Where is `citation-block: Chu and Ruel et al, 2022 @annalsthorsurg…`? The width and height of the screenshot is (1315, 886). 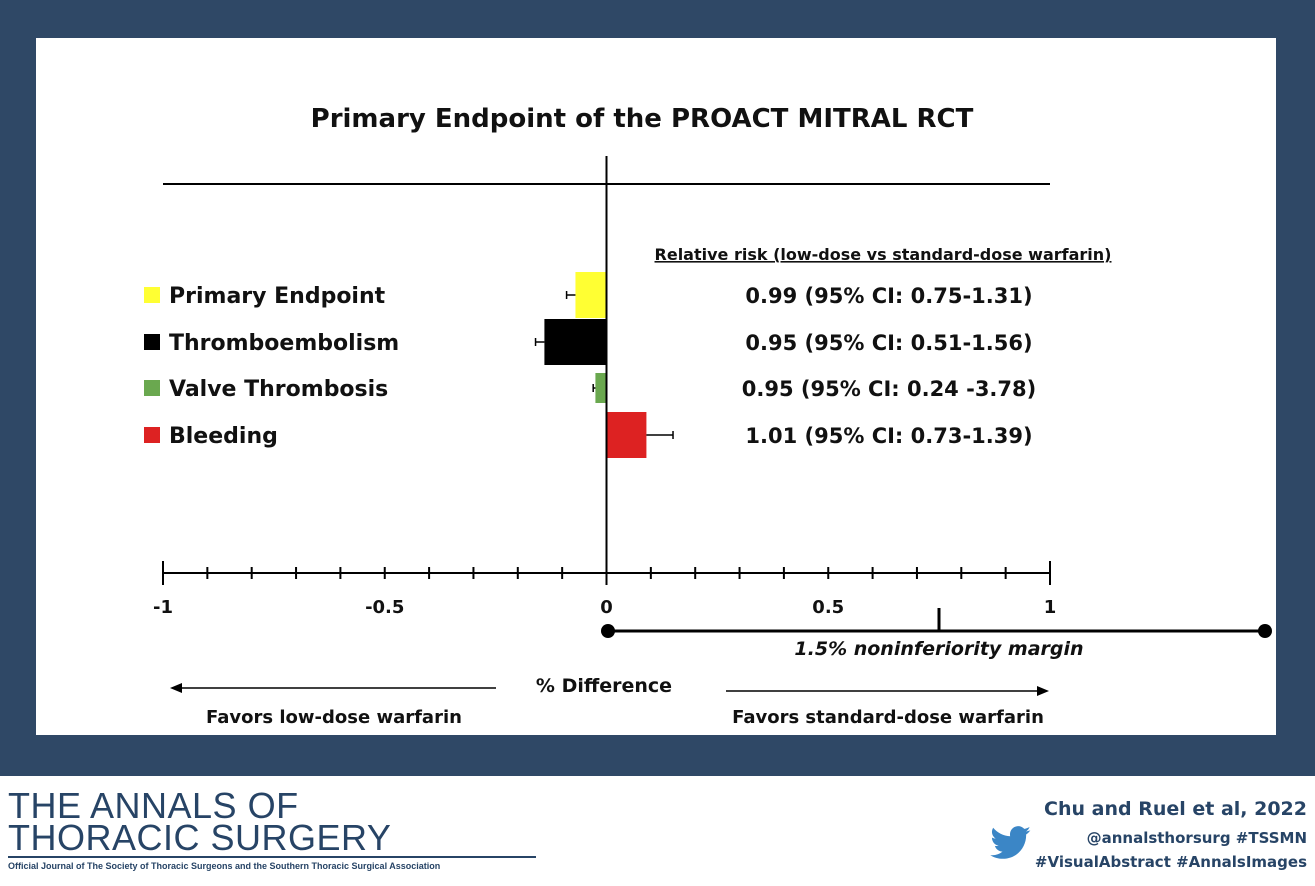
citation-block: Chu and Ruel et al, 2022 @annalsthorsurg… is located at coordinates (1171, 836).